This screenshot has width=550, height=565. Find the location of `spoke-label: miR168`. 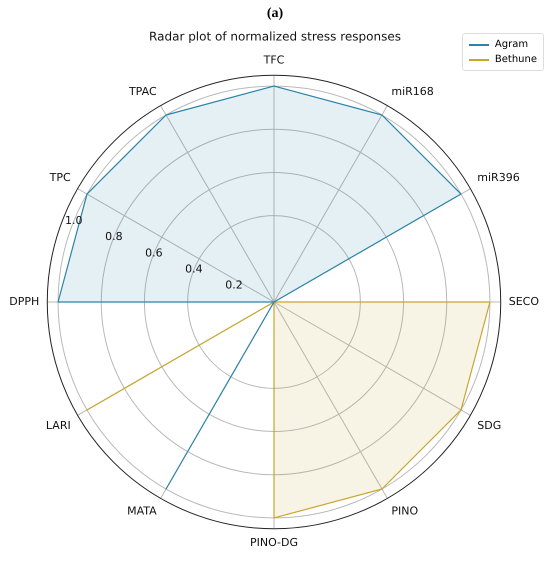

spoke-label: miR168 is located at coordinates (412, 91).